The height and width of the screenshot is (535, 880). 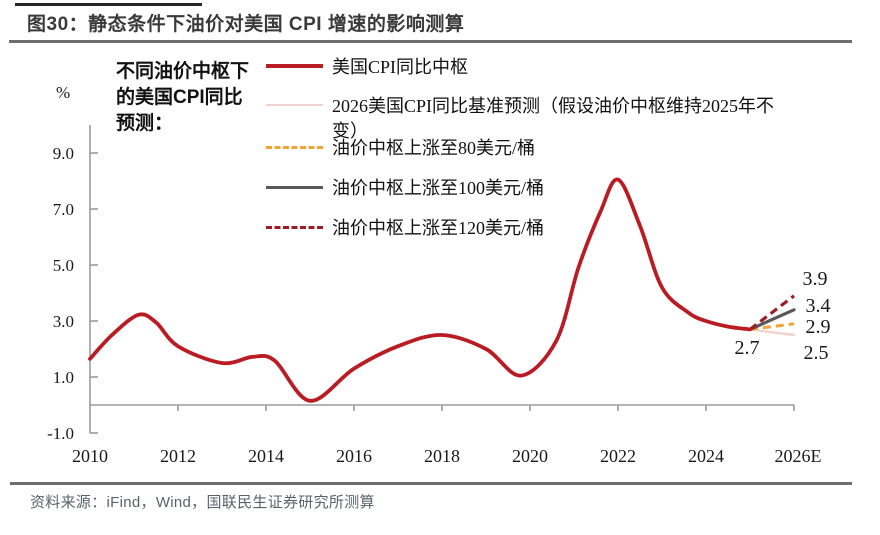 I want to click on y-tick-1: 1.0, so click(x=63, y=377).